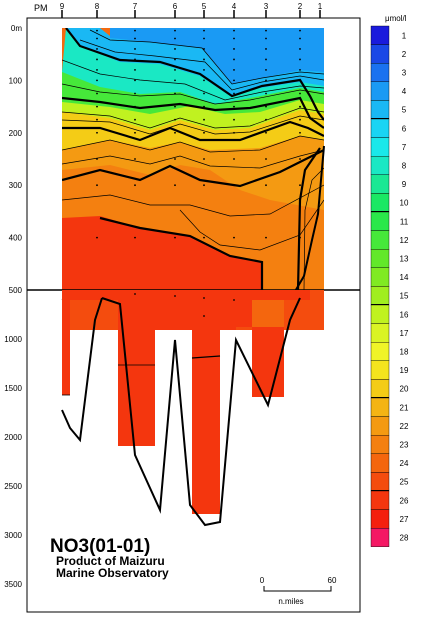 The width and height of the screenshot is (439, 620). Describe the element at coordinates (97, 6) in the screenshot. I see `station-label-8: 8` at that location.